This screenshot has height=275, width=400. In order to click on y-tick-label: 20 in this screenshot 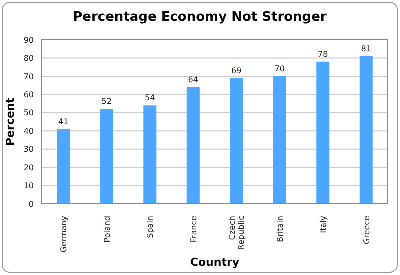, I will do `click(29, 167)`.